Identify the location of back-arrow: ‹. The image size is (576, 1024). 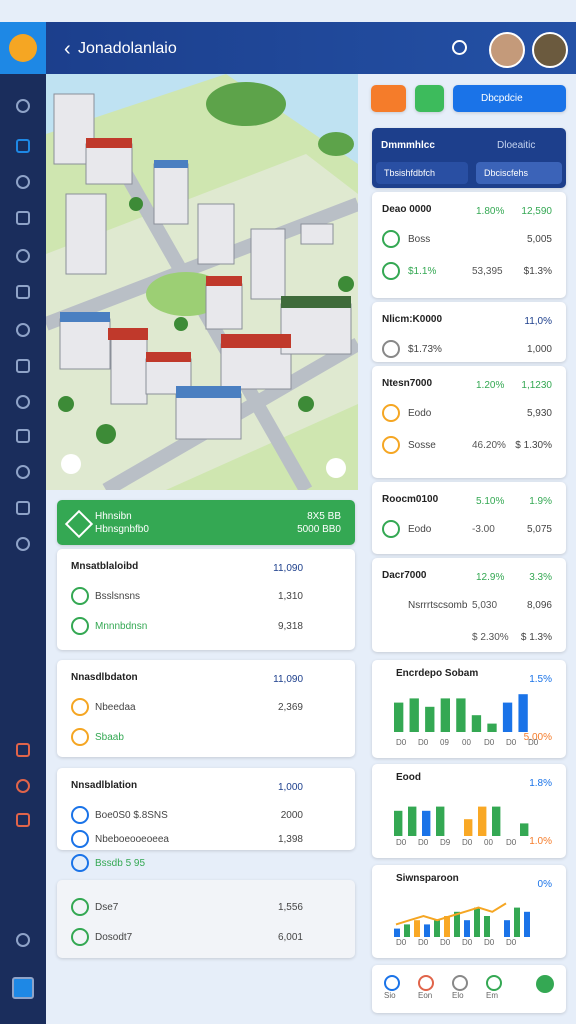
(67, 49).